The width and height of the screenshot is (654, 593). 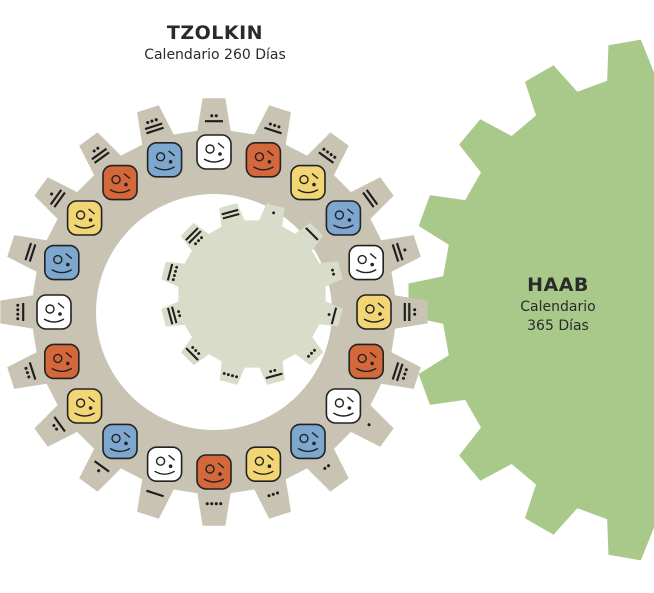 What do you see at coordinates (215, 55) in the screenshot?
I see `tzolkin-subtitle: Calendario 260 Días` at bounding box center [215, 55].